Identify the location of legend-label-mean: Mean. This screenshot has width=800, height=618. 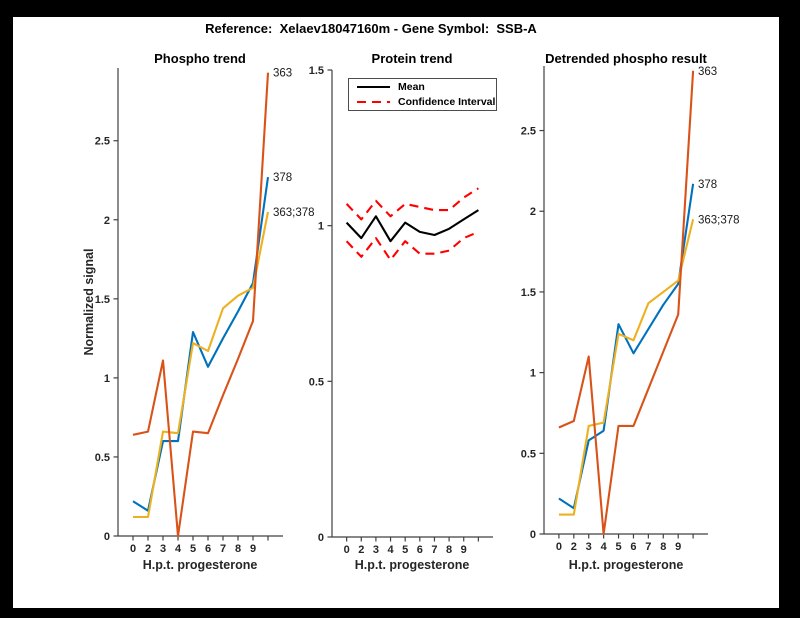
(411, 87).